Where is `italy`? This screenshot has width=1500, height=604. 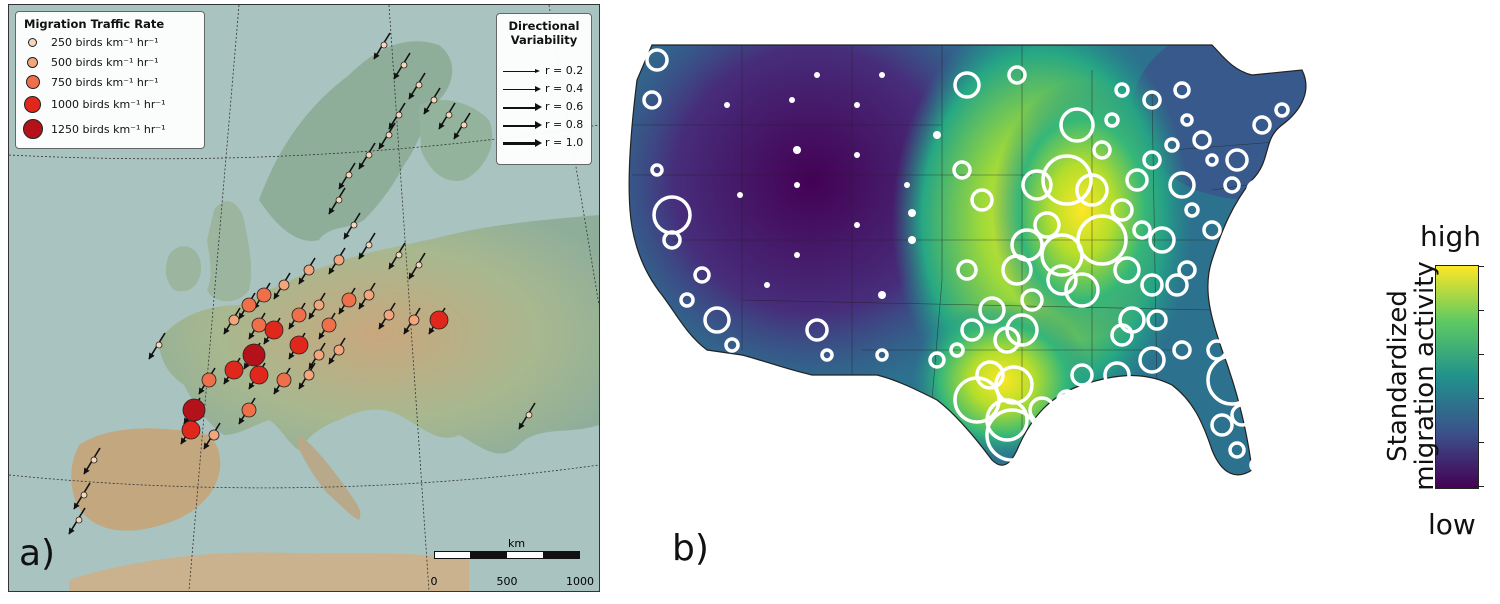 italy is located at coordinates (329, 477).